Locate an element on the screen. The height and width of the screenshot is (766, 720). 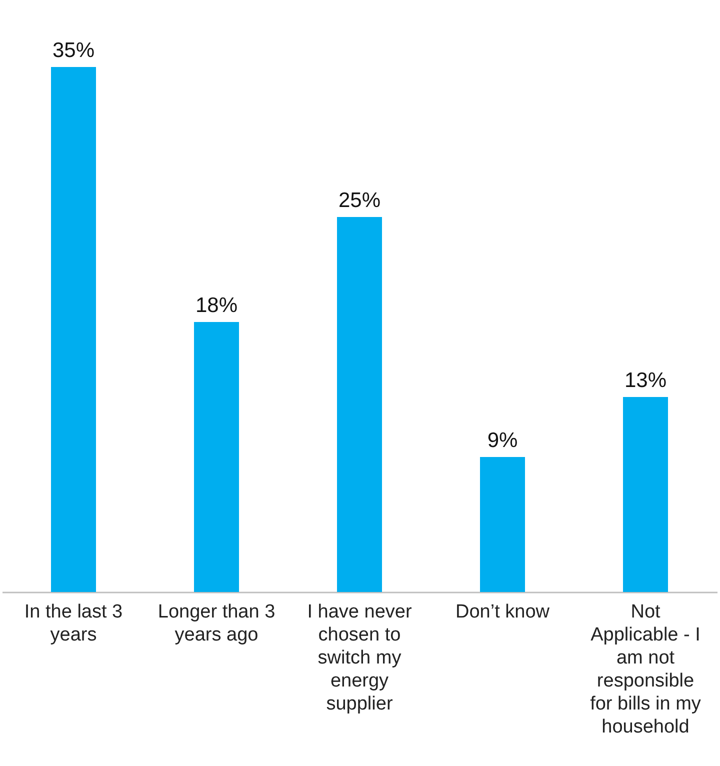
data-label: 18% is located at coordinates (216, 305).